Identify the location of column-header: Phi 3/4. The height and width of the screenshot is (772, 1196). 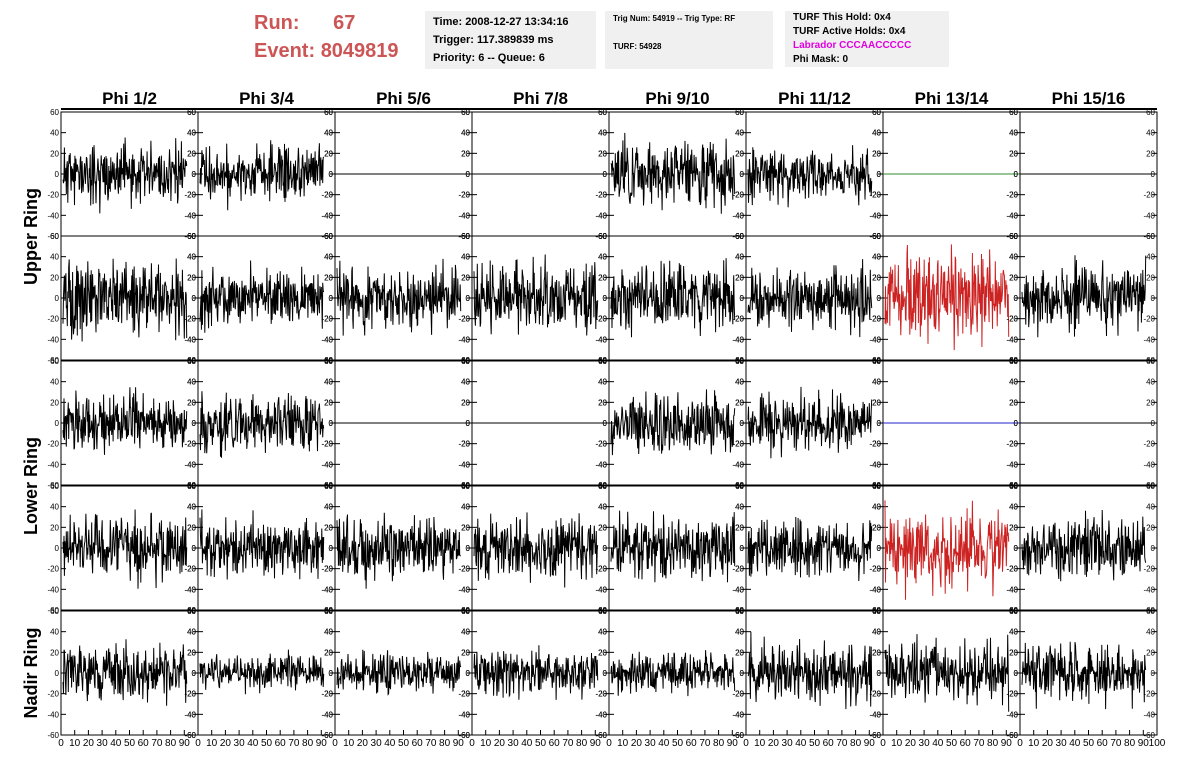
(266, 98).